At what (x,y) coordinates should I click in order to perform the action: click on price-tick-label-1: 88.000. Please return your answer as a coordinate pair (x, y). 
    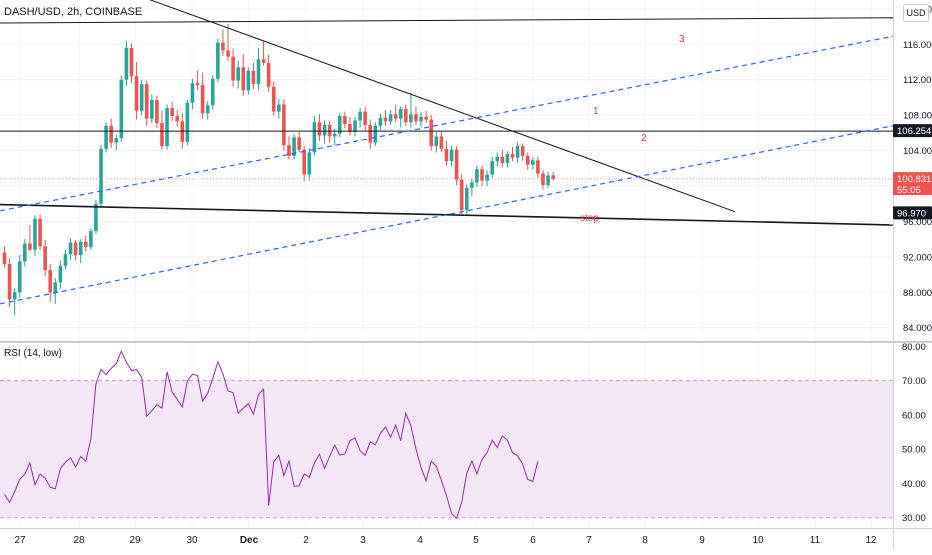
    Looking at the image, I should click on (917, 293).